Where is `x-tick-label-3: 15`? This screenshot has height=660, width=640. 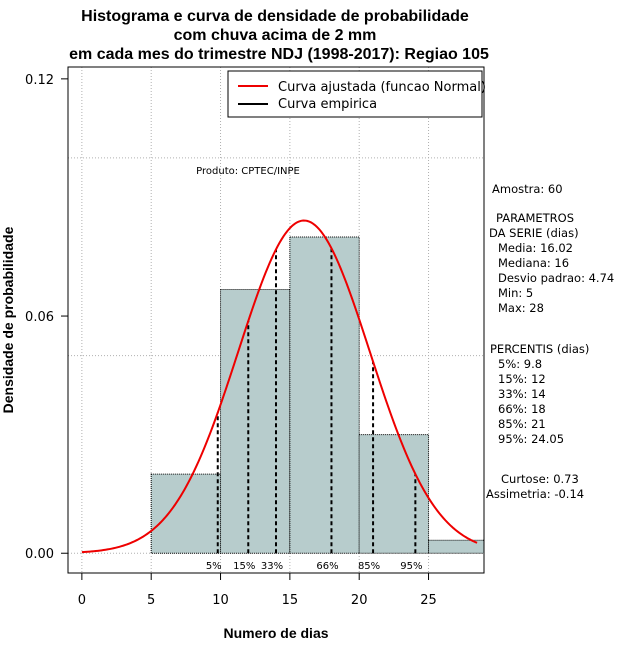 x-tick-label-3: 15 is located at coordinates (290, 600).